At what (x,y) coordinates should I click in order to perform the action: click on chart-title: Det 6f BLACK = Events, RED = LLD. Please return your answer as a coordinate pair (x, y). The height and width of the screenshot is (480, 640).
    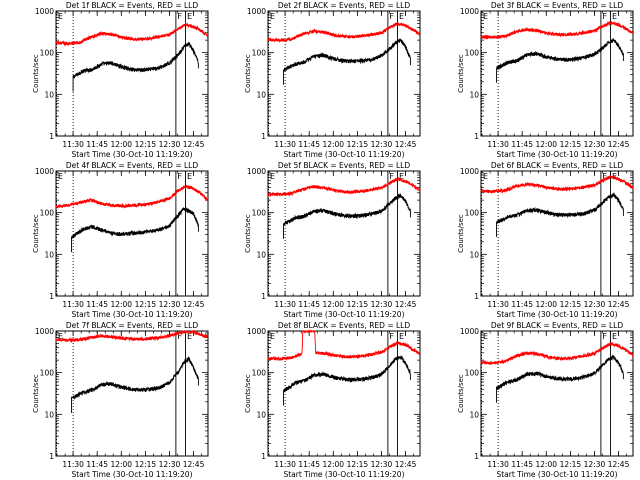
    Looking at the image, I should click on (557, 165).